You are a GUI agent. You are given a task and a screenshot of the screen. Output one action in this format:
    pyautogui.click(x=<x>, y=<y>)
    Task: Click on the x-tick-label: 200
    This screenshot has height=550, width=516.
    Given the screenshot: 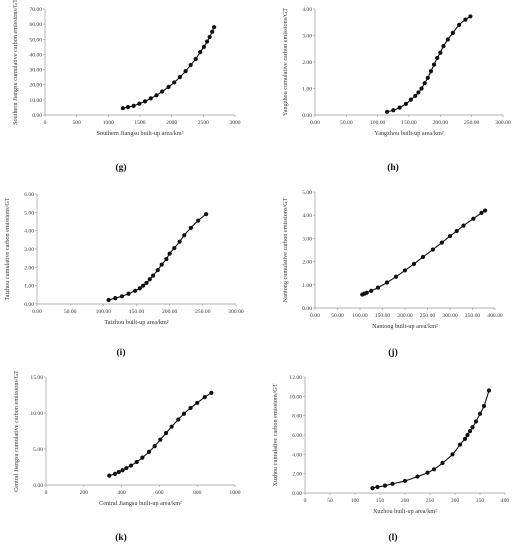 What is the action you would take?
    pyautogui.click(x=405, y=501)
    